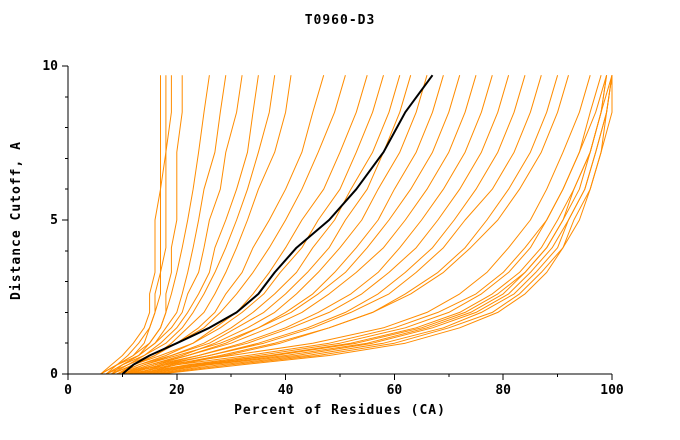  What do you see at coordinates (395, 390) in the screenshot?
I see `x-tick-label: 60` at bounding box center [395, 390].